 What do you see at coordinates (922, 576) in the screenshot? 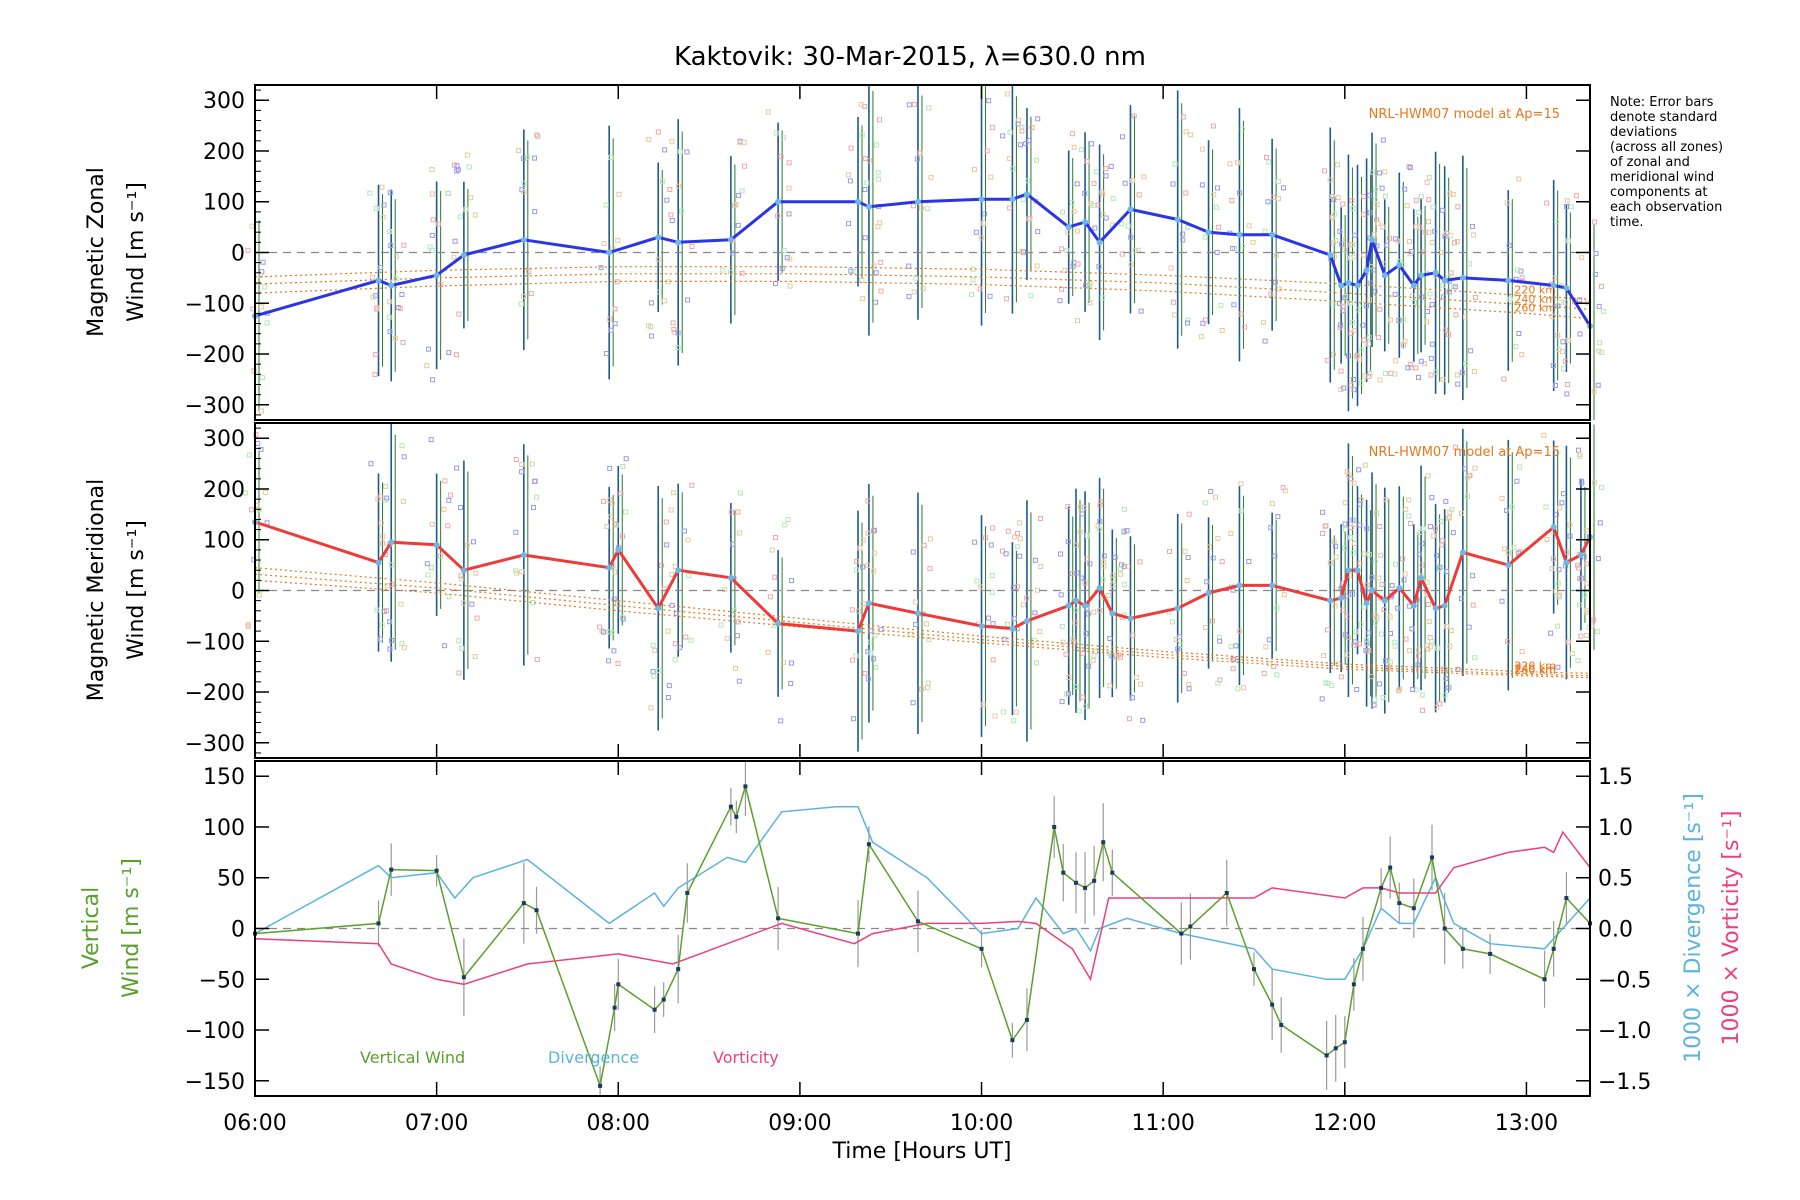
I see `meridional-series` at bounding box center [922, 576].